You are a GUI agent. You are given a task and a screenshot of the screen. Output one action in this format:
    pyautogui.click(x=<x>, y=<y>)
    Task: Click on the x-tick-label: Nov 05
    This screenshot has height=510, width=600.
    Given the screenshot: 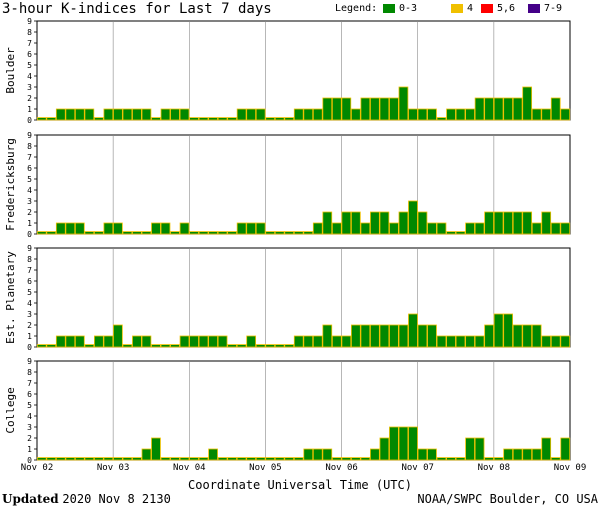 What is the action you would take?
    pyautogui.click(x=265, y=468)
    